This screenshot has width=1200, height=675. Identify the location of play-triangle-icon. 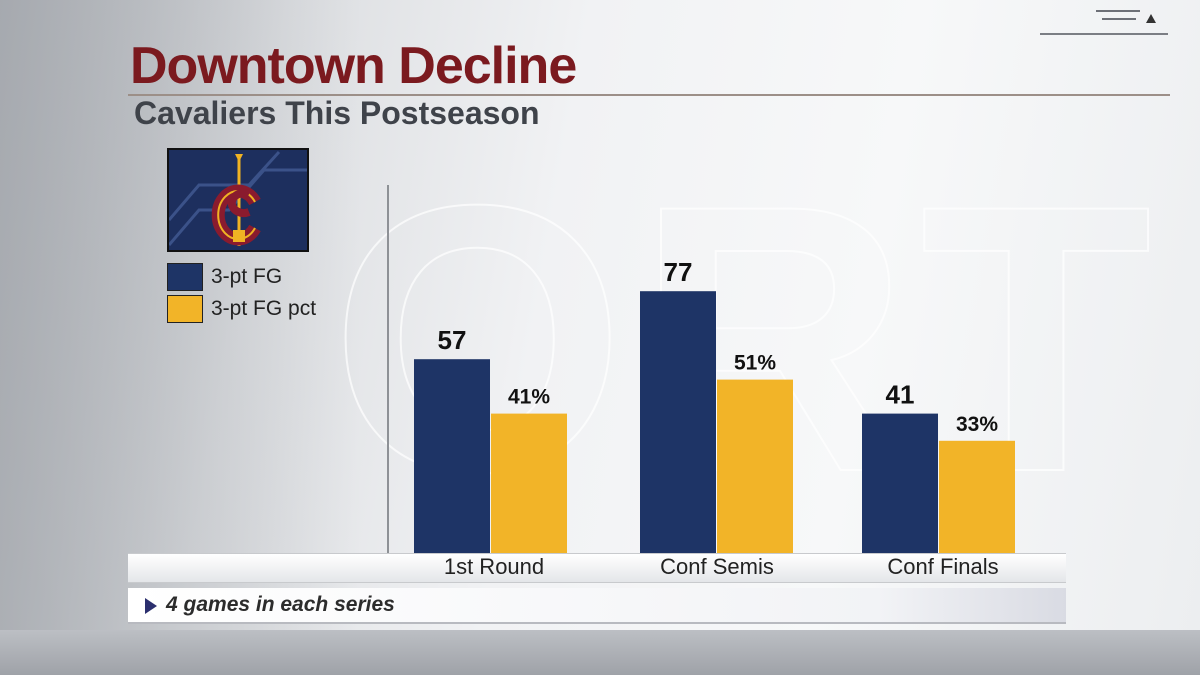
(151, 606).